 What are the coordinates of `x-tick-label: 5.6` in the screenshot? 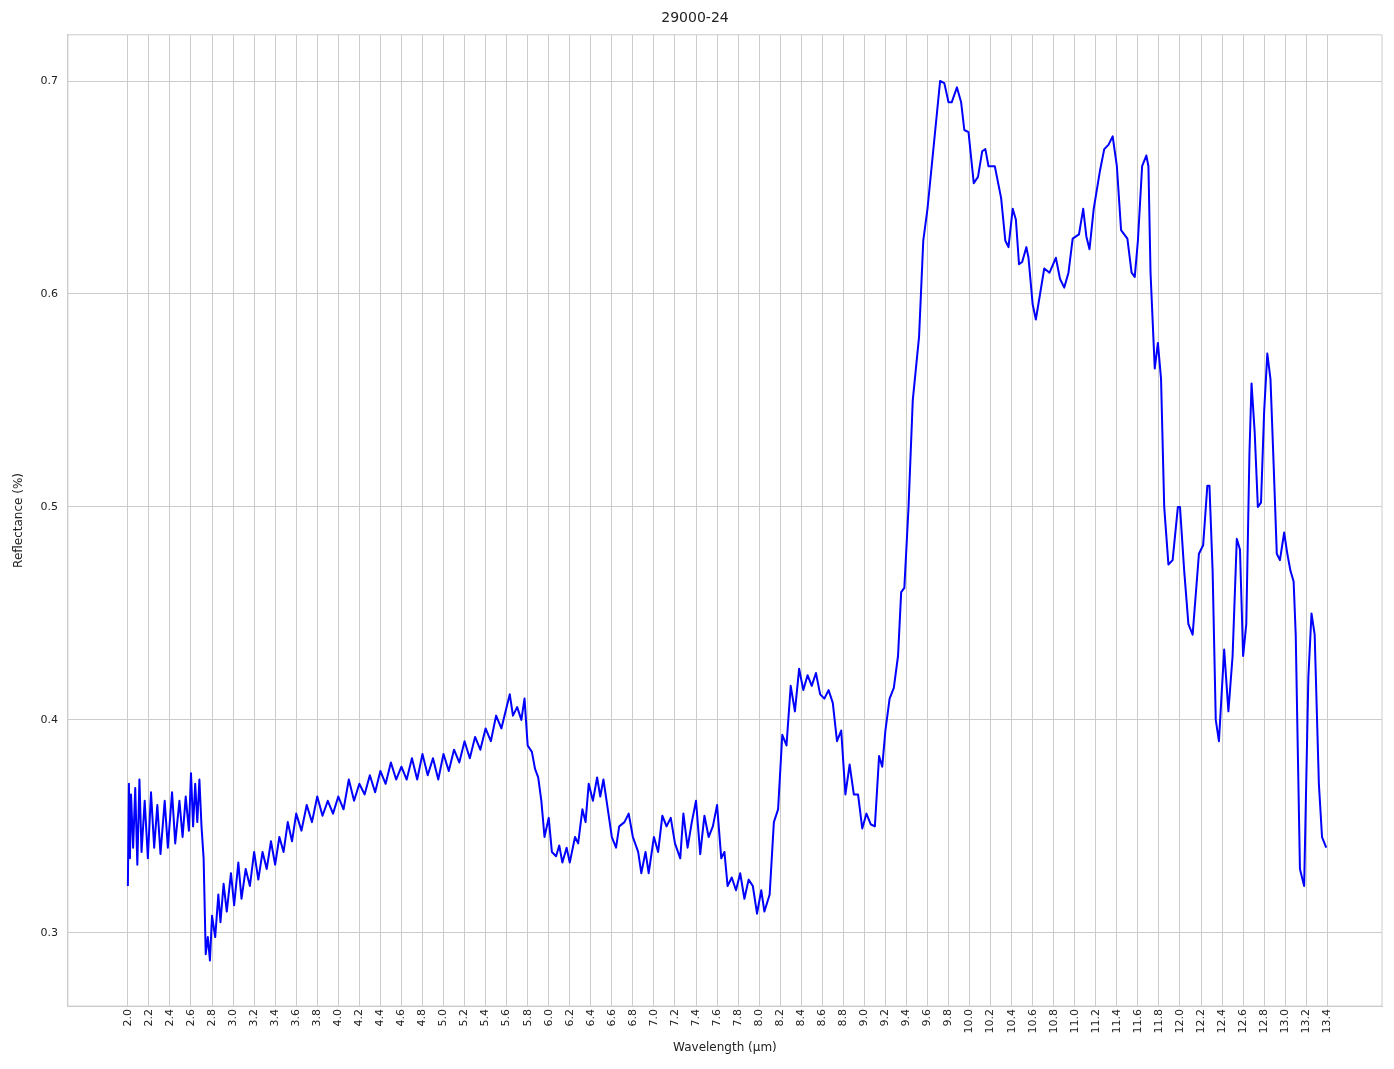 It's located at (506, 1018).